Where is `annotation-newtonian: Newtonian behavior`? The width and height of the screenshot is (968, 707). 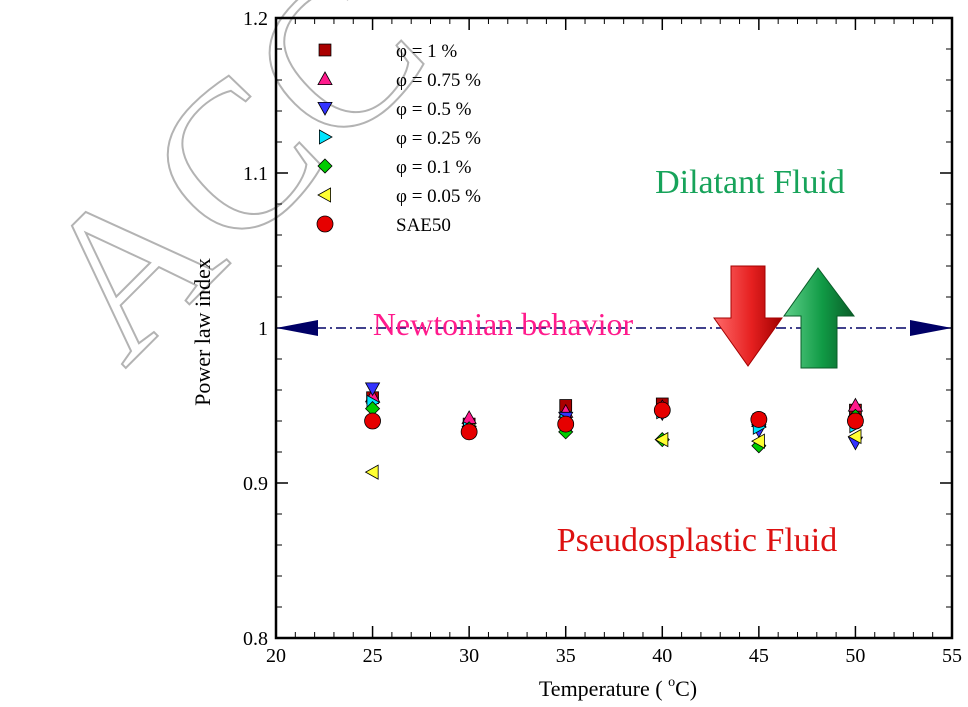 annotation-newtonian: Newtonian behavior is located at coordinates (503, 324).